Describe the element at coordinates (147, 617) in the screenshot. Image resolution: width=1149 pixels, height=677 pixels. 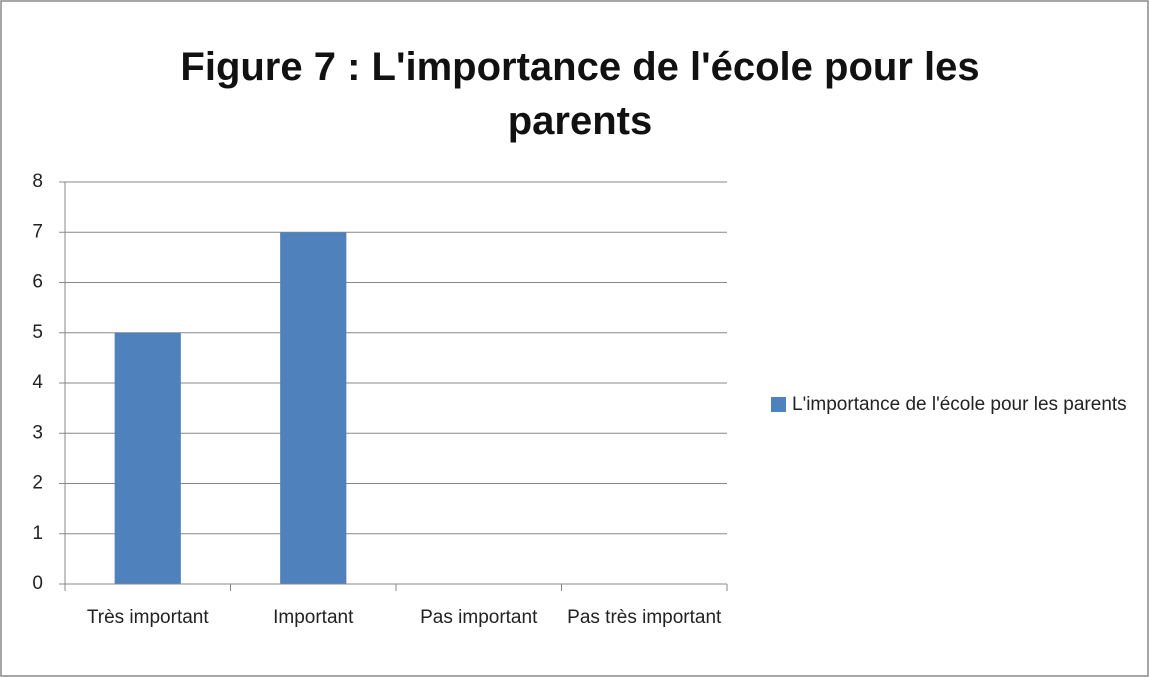
I see `x-tick-label: Très important` at that location.